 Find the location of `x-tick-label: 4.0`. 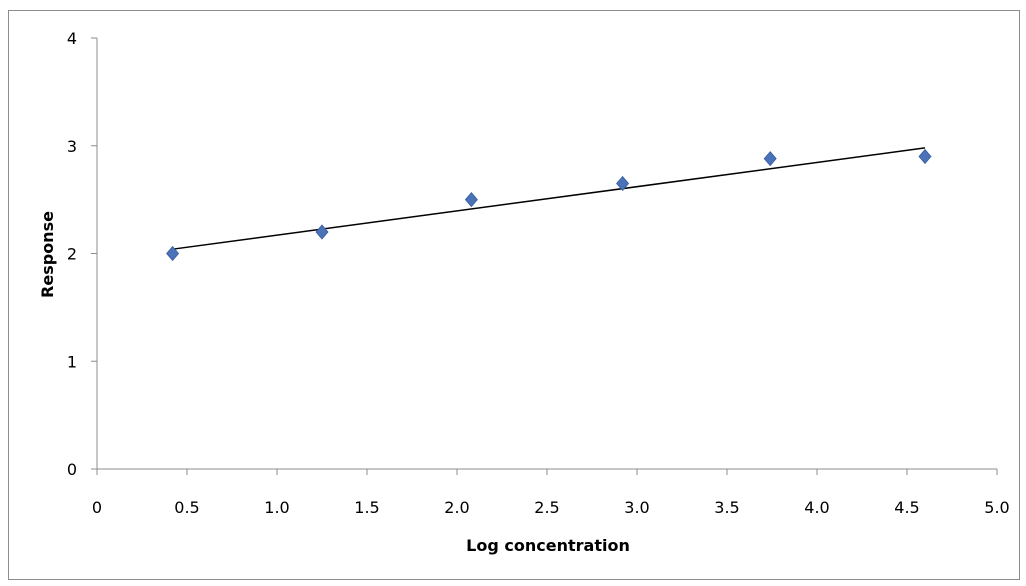

x-tick-label: 4.0 is located at coordinates (816, 507).